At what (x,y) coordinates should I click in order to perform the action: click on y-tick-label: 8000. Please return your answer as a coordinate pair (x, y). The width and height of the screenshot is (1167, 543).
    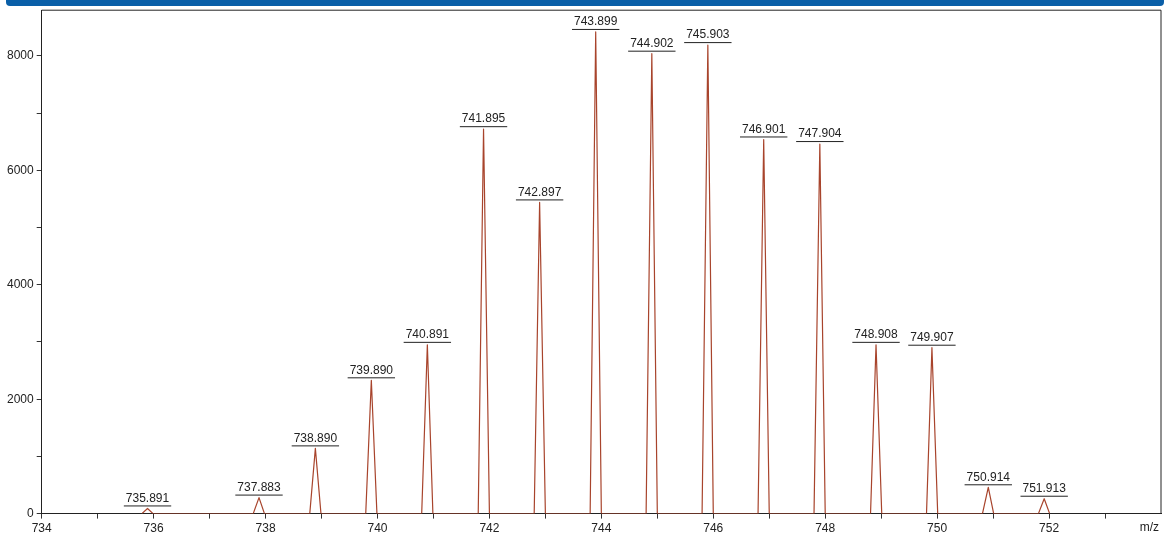
    Looking at the image, I should click on (20, 55).